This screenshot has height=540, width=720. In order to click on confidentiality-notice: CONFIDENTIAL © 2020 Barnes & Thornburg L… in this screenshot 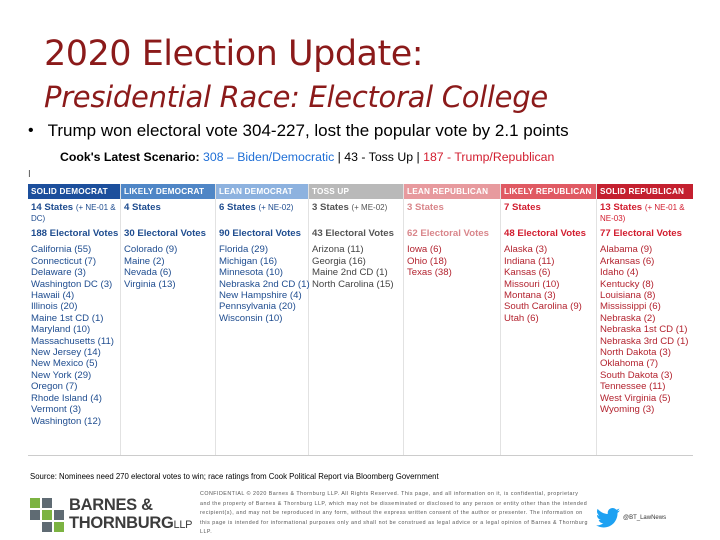, I will do `click(394, 513)`.